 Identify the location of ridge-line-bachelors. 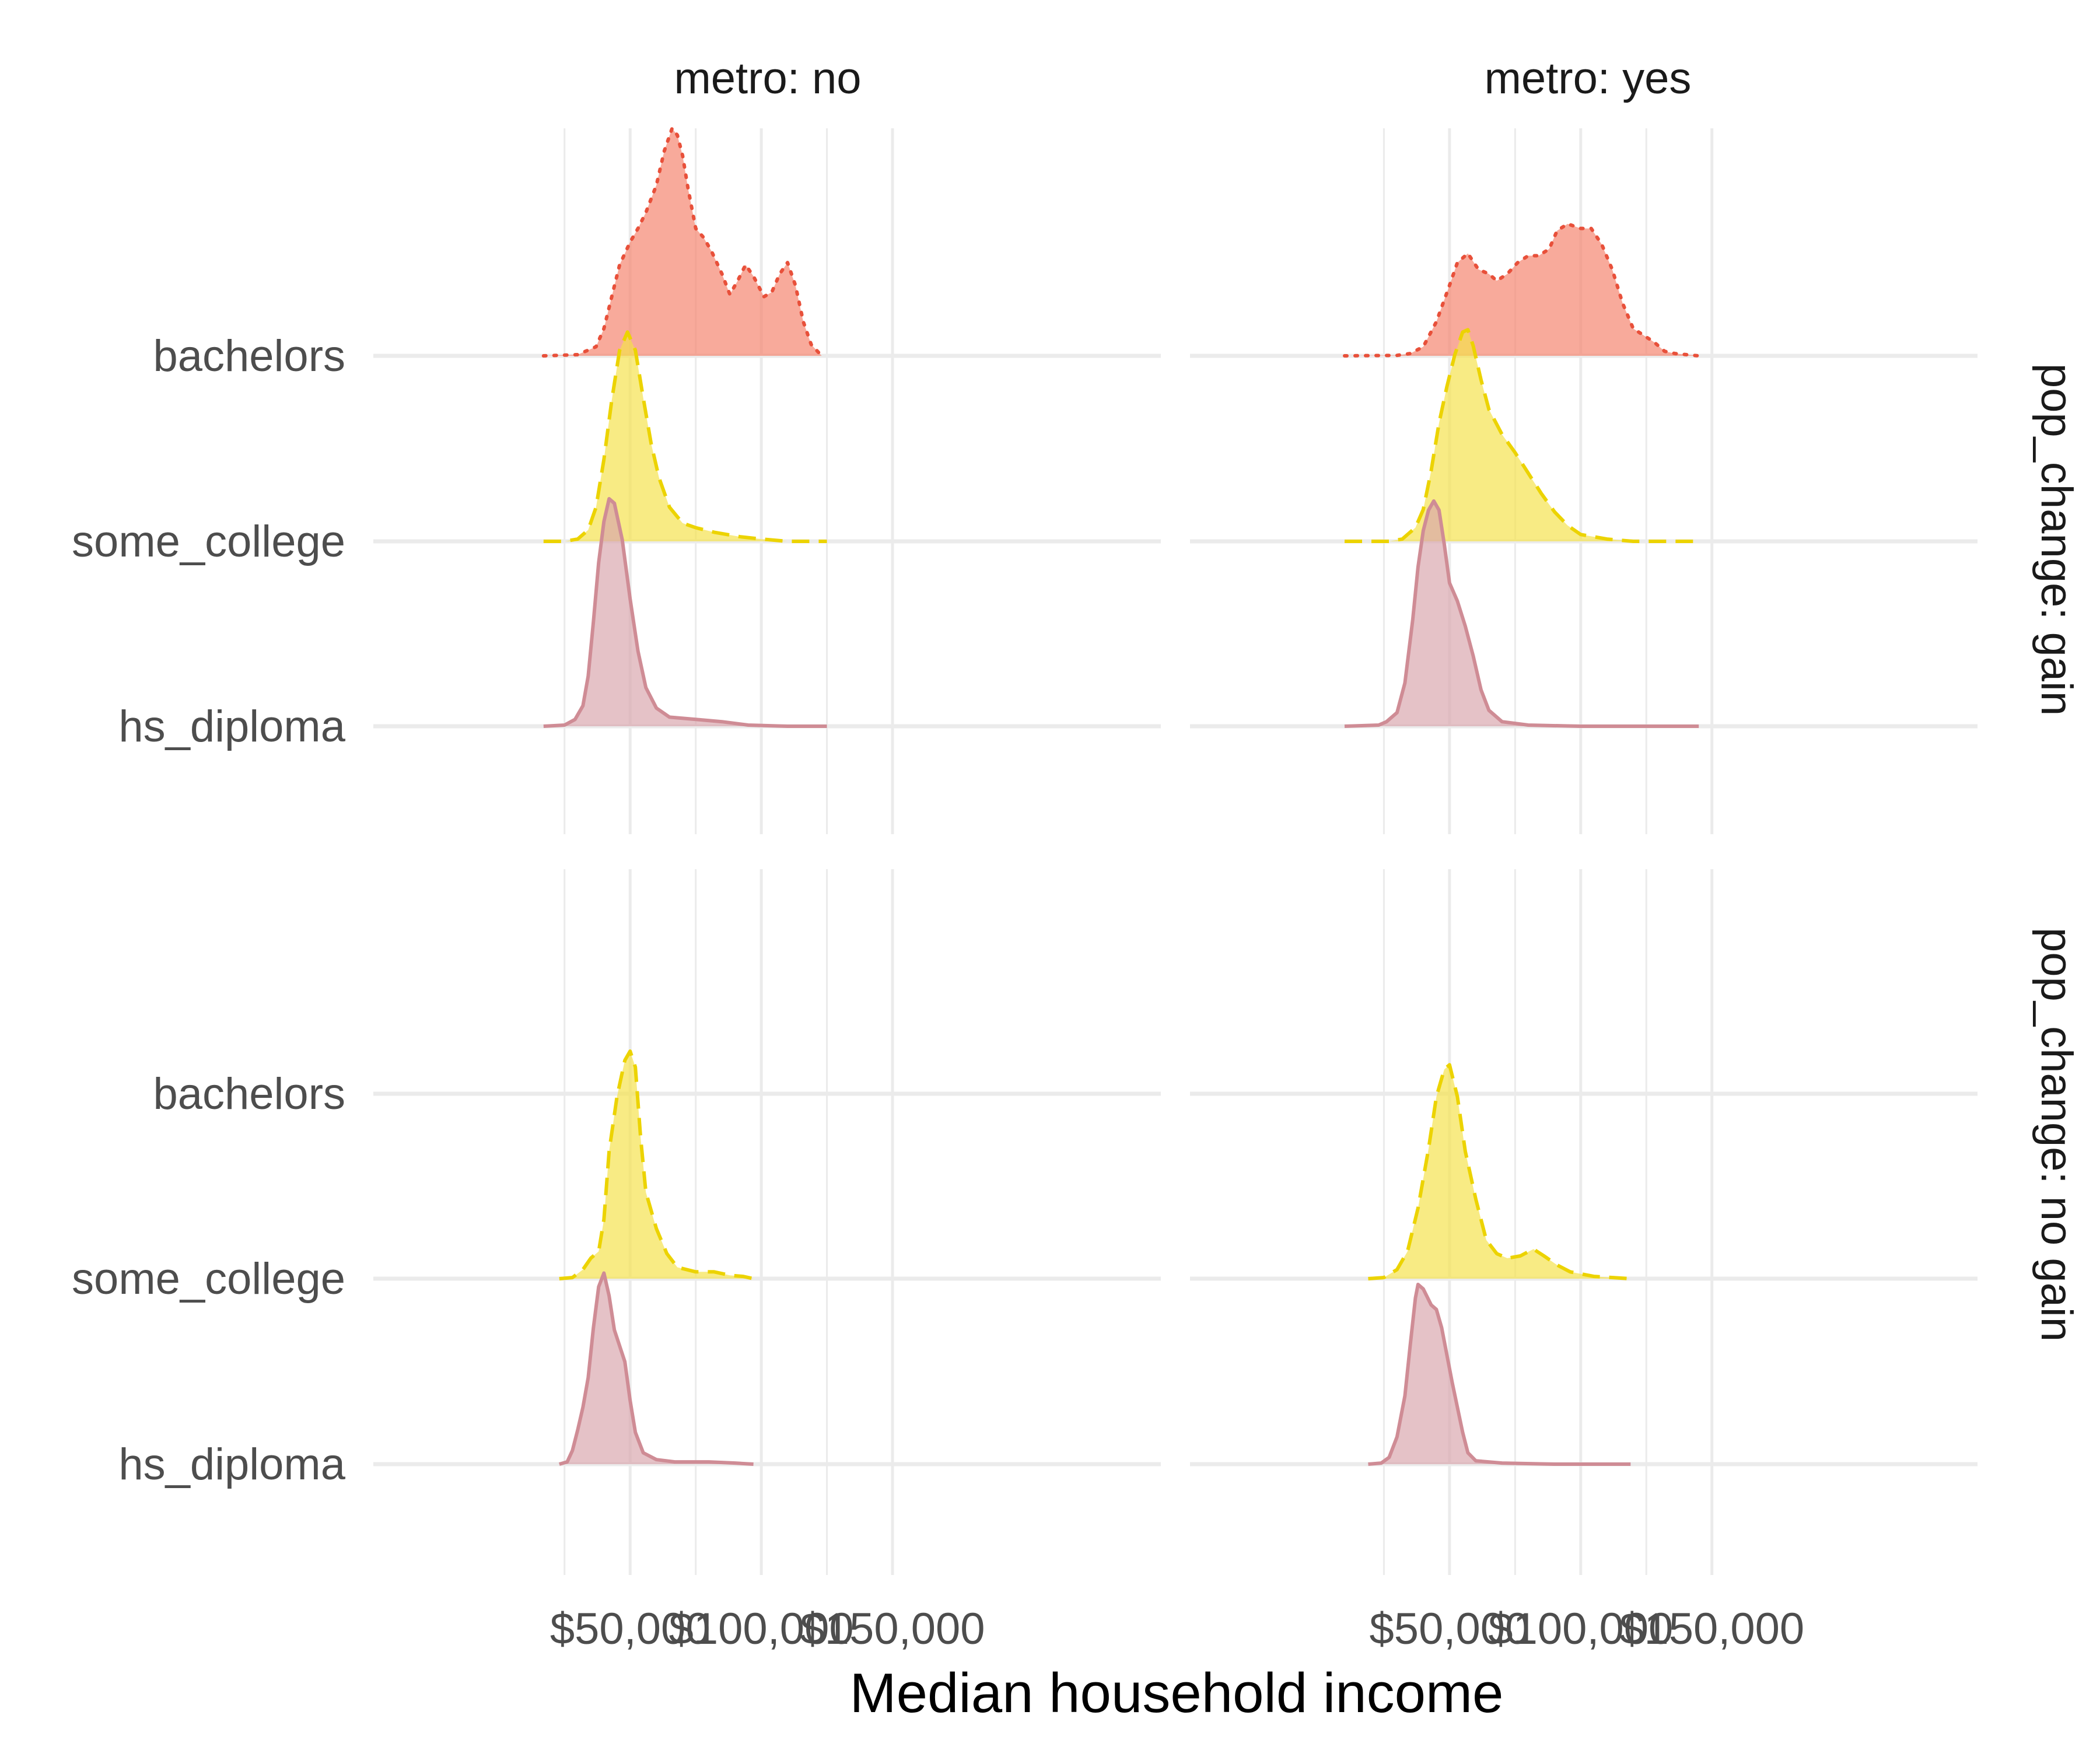
(682, 242).